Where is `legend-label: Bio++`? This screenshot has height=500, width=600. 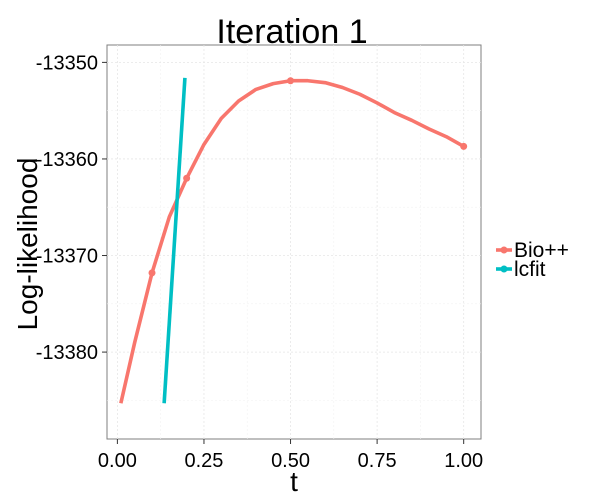 legend-label: Bio++ is located at coordinates (541, 250).